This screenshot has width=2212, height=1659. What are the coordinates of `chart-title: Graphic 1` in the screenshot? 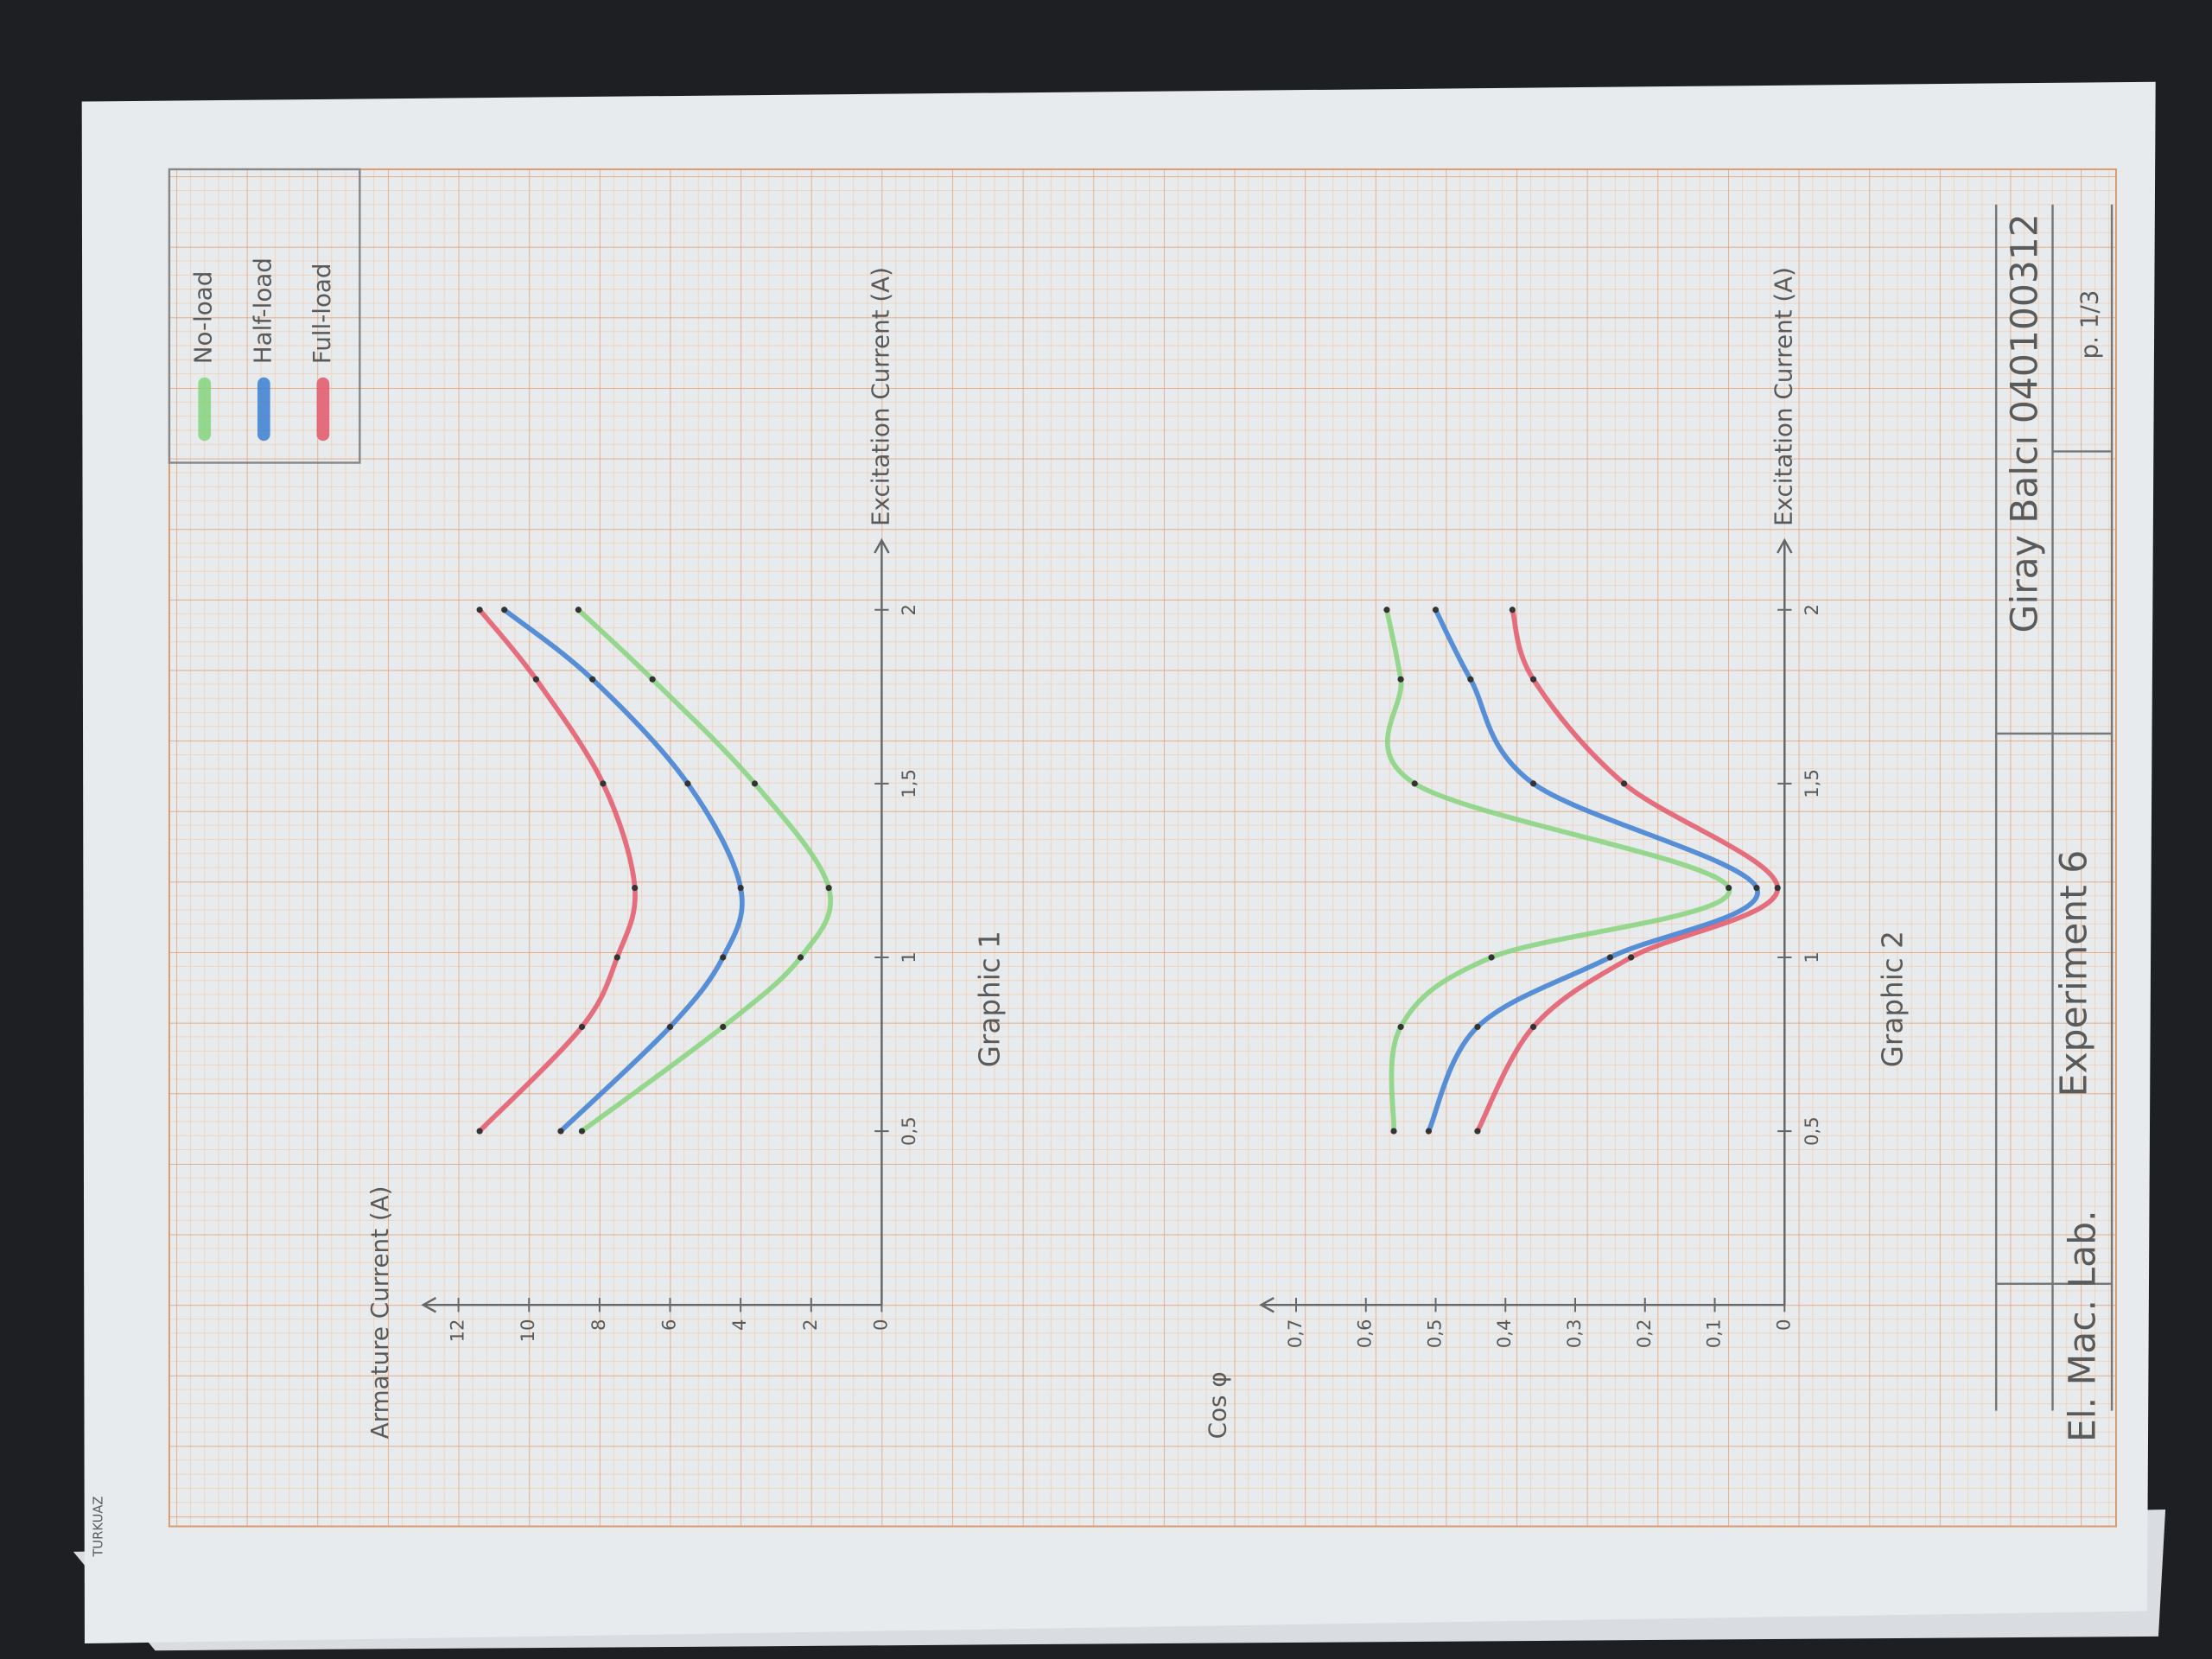 It's located at (990, 999).